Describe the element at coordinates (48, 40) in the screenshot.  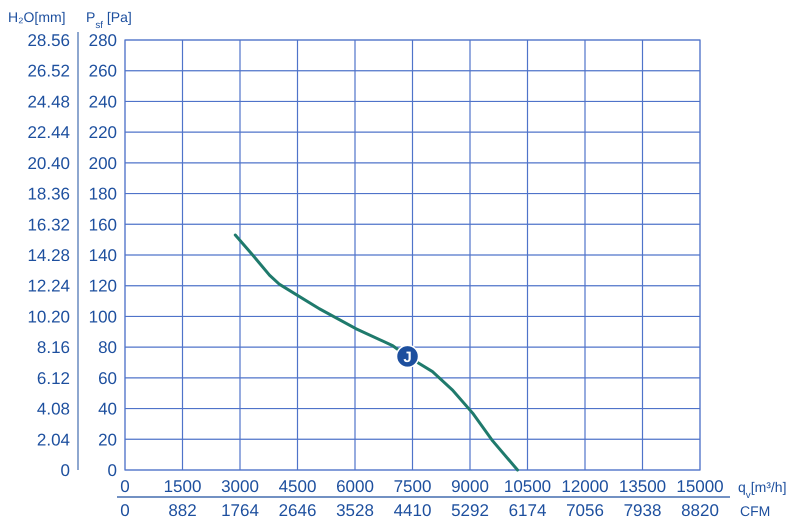
I see `y2-tick-label: 28.56` at that location.